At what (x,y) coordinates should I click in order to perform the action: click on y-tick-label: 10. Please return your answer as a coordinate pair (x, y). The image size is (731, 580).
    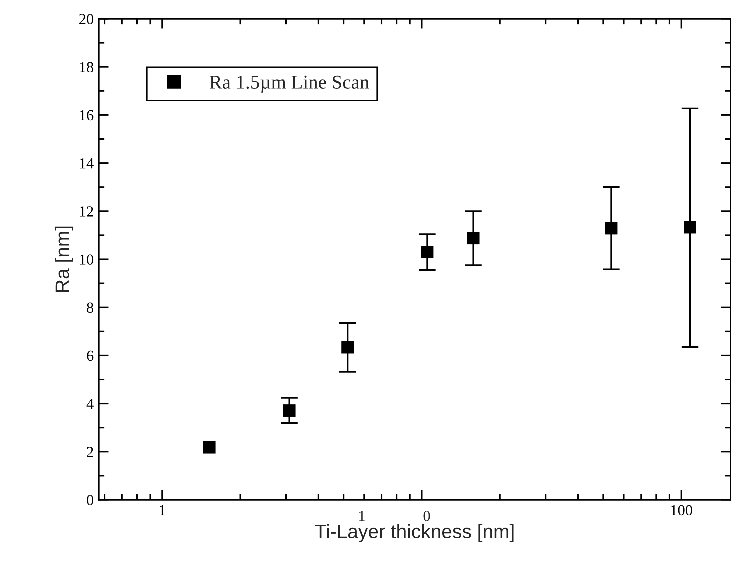
    Looking at the image, I should click on (87, 259).